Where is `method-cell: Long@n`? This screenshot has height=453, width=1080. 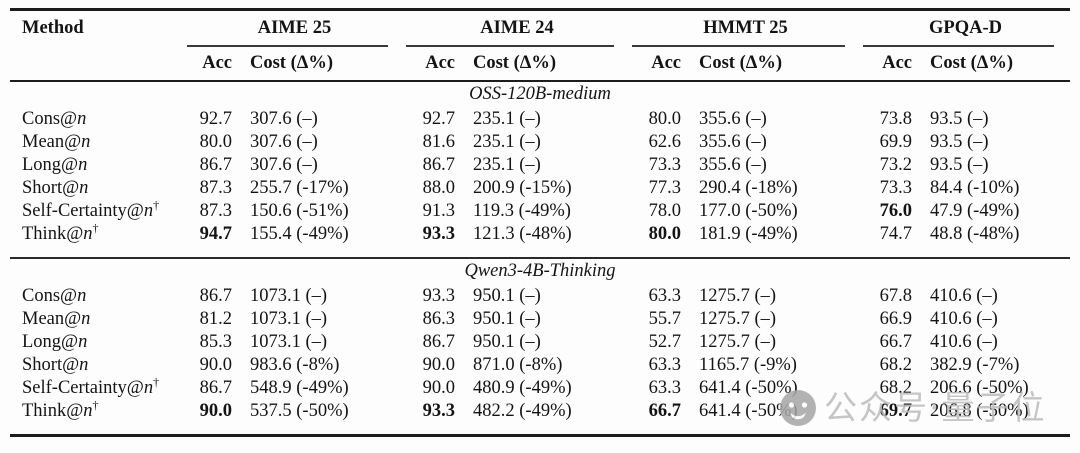 method-cell: Long@n is located at coordinates (97, 342).